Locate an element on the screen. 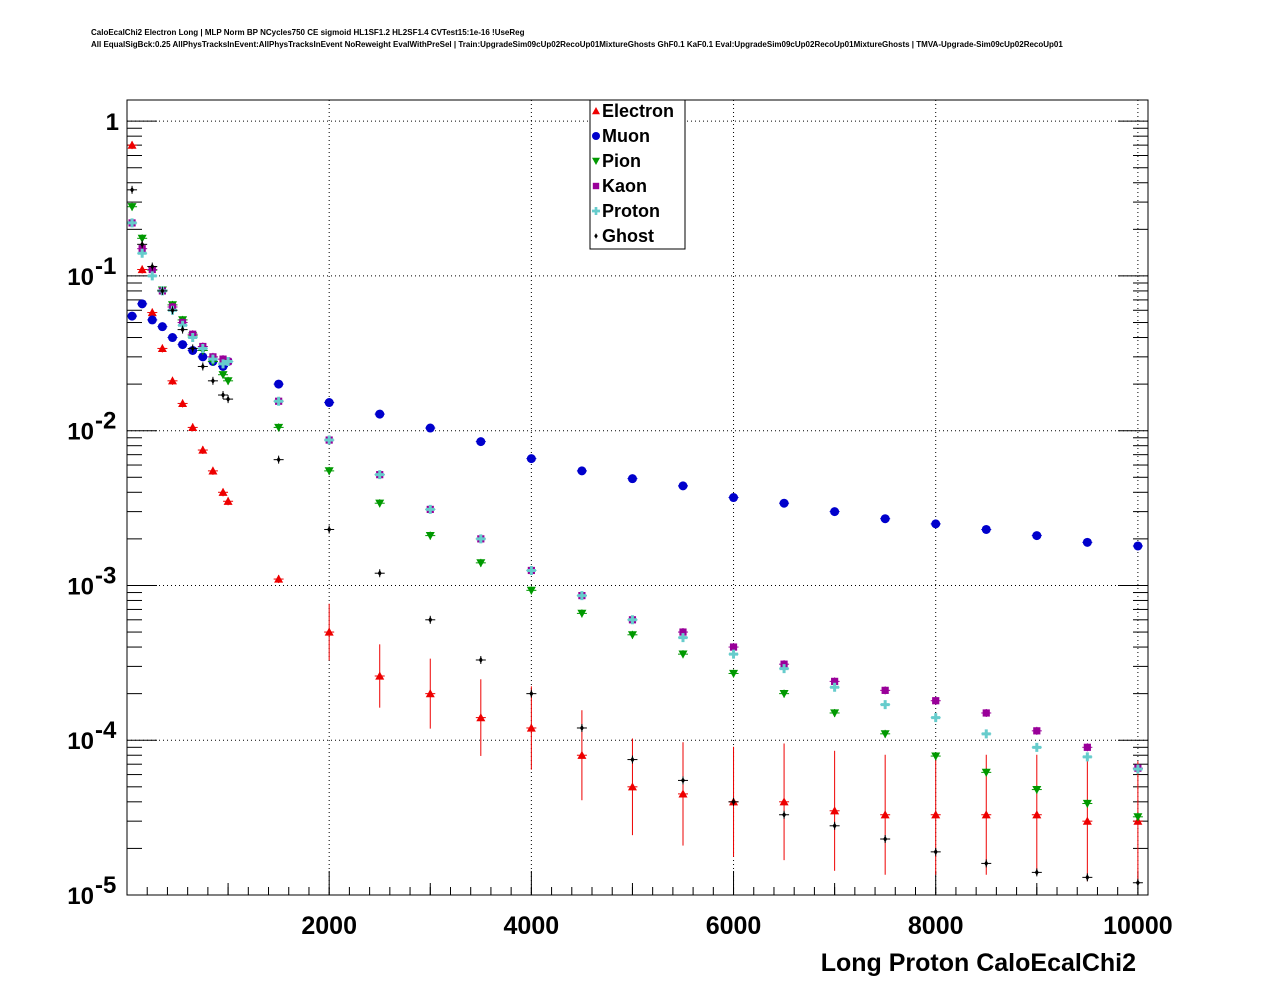 The height and width of the screenshot is (996, 1276). legend-item-proton: Proton is located at coordinates (626, 211).